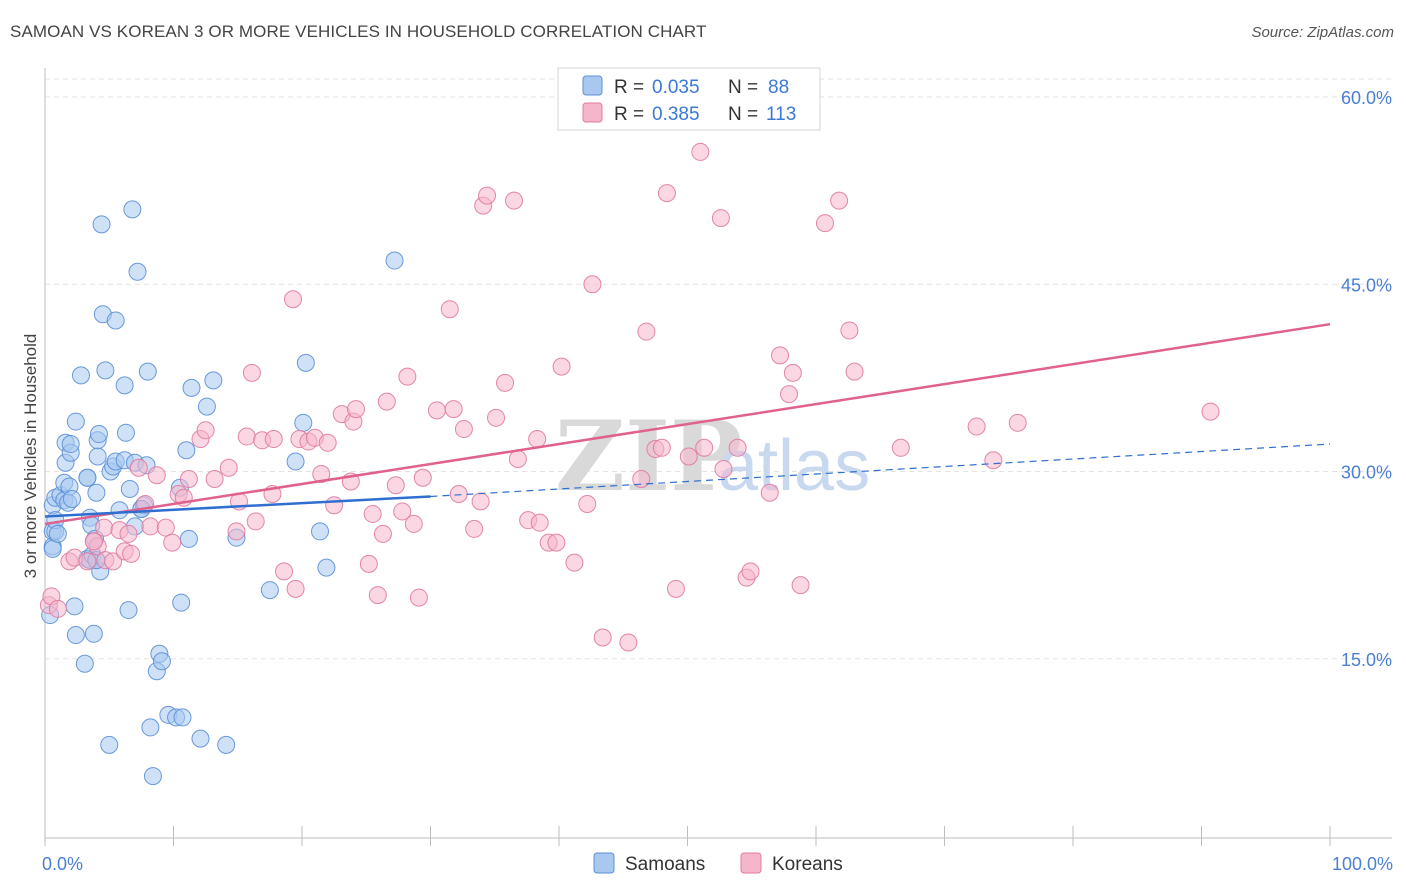 The image size is (1406, 892). Describe the element at coordinates (62, 864) in the screenshot. I see `x-tick-label-0: 0.0%` at that location.